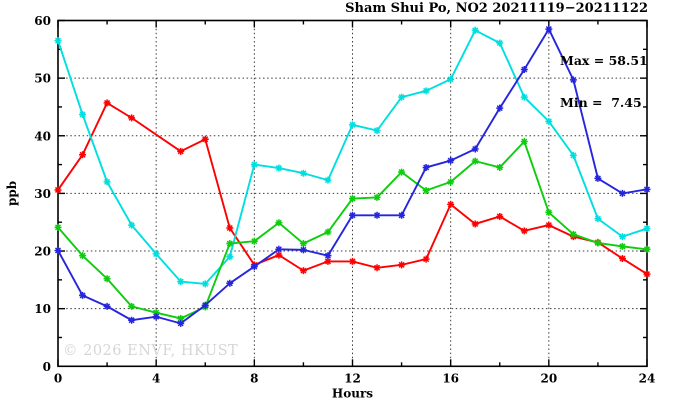 This screenshot has height=409, width=674. What do you see at coordinates (42, 136) in the screenshot?
I see `y-tick-label: 40` at bounding box center [42, 136].